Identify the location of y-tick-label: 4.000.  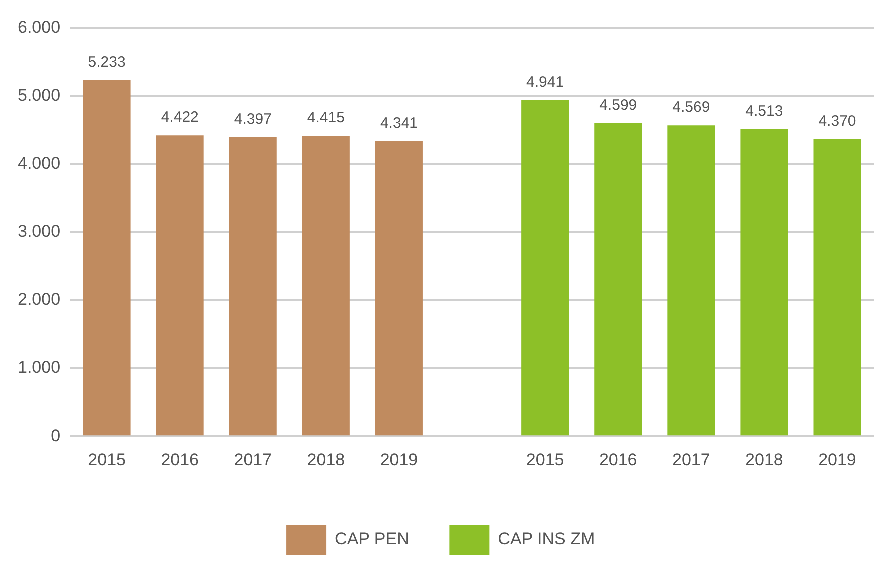
(39, 164).